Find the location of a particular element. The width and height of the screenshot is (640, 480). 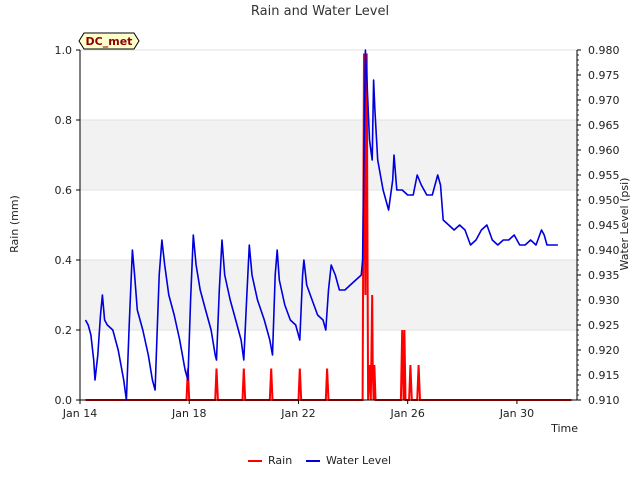

right-tick-label-4: 0.930 is located at coordinates (604, 300).